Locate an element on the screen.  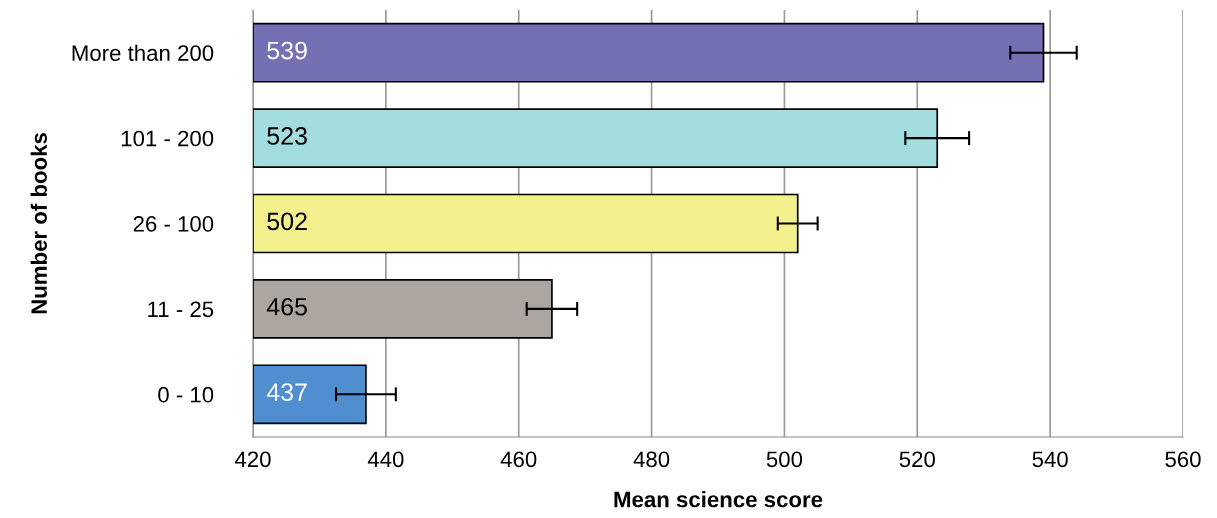
x-tick-label: 420 is located at coordinates (252, 459).